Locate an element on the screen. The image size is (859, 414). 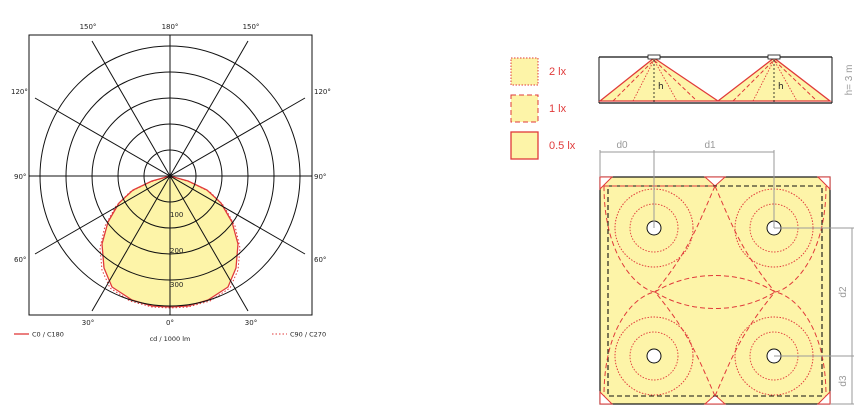
h-marker-1: h is located at coordinates (661, 87).